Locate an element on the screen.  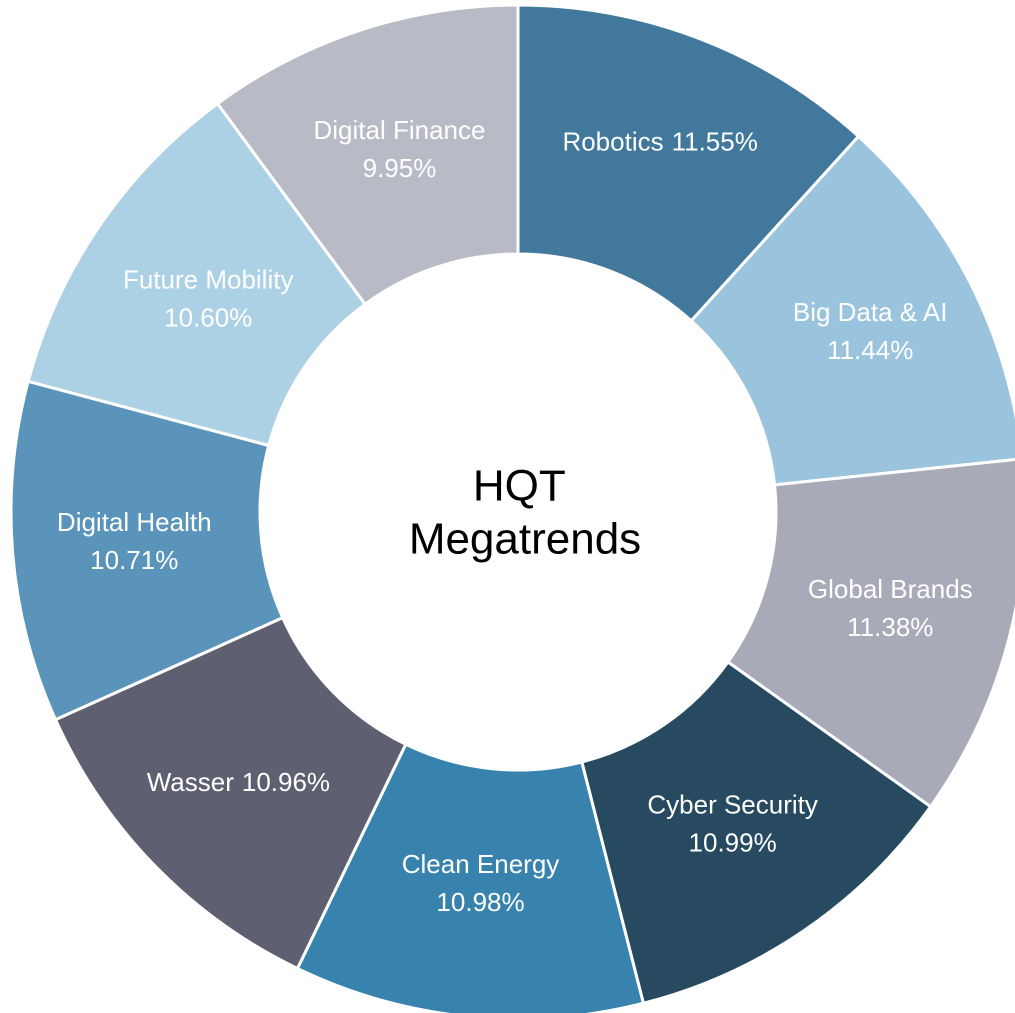
category-label: Robotics is located at coordinates (612, 141).